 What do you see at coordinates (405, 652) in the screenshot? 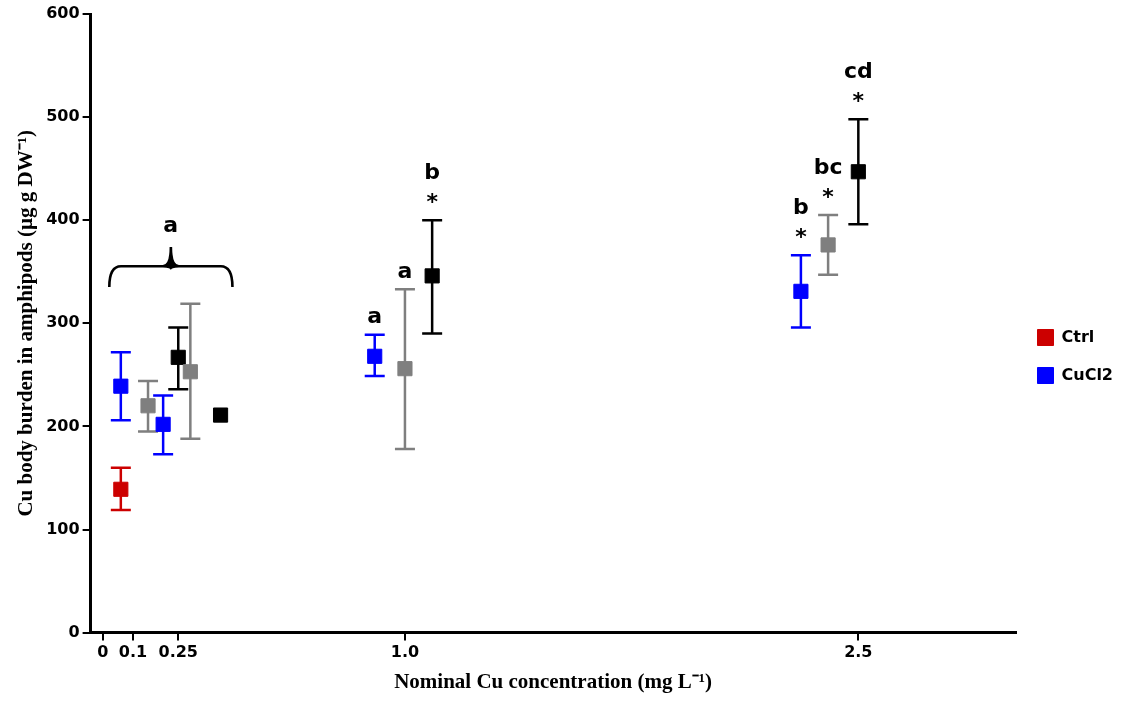
I see `x-tick-label: 1.0` at bounding box center [405, 652].